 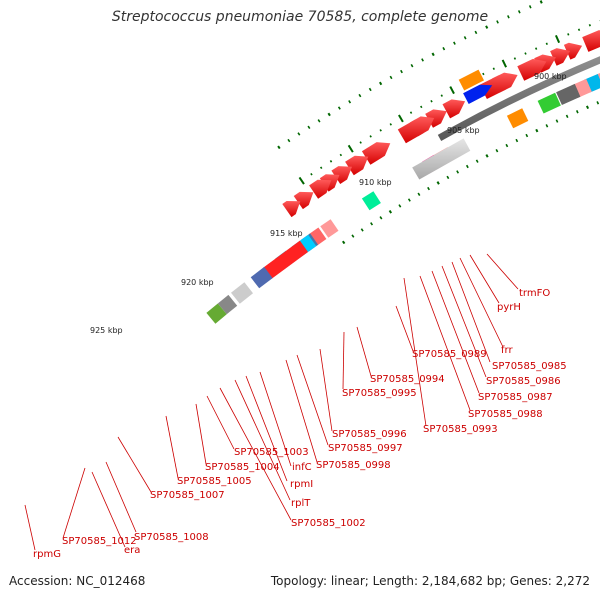 I want to click on gene-label-rpmI: rpmI, so click(x=301, y=484).